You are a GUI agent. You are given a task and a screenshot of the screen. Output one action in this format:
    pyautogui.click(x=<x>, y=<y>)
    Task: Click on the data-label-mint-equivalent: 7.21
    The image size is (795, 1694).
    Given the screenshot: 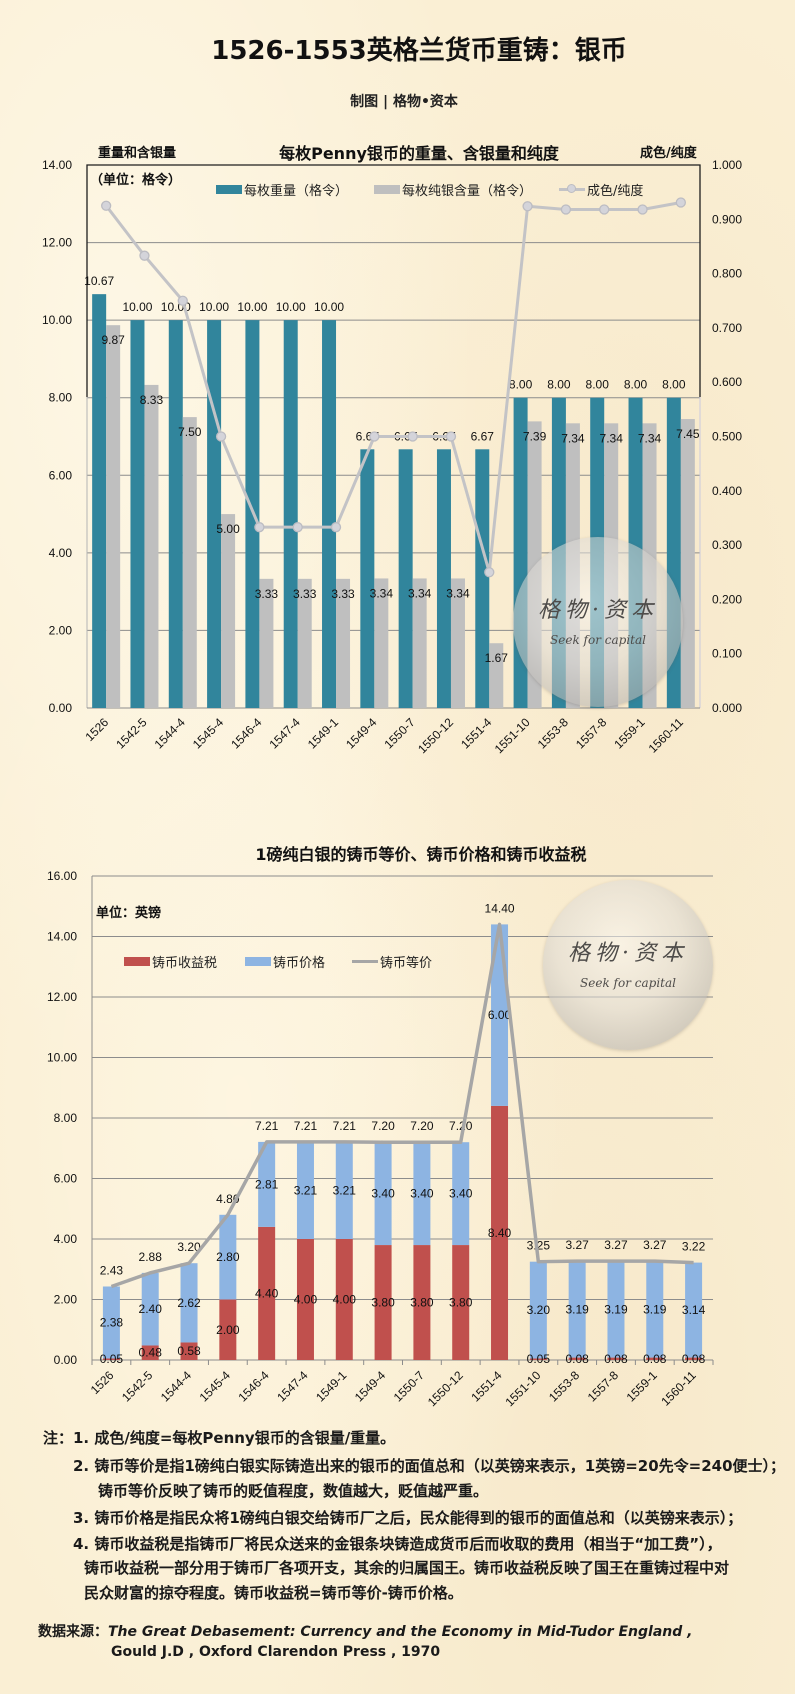 What is the action you would take?
    pyautogui.click(x=306, y=1126)
    